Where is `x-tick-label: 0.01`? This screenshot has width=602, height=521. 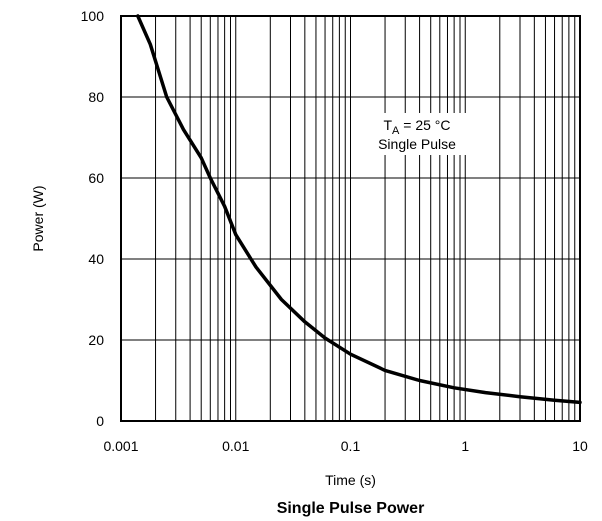
x-tick-label: 0.01 is located at coordinates (235, 446).